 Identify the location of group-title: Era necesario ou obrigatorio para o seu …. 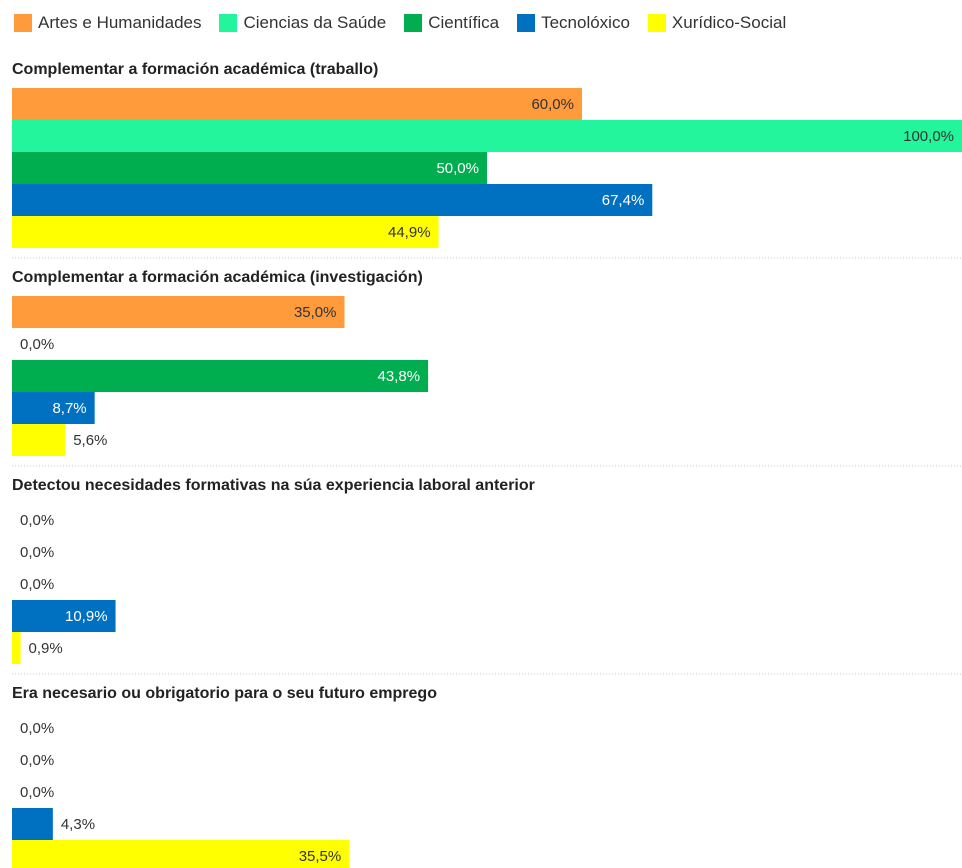
(224, 693).